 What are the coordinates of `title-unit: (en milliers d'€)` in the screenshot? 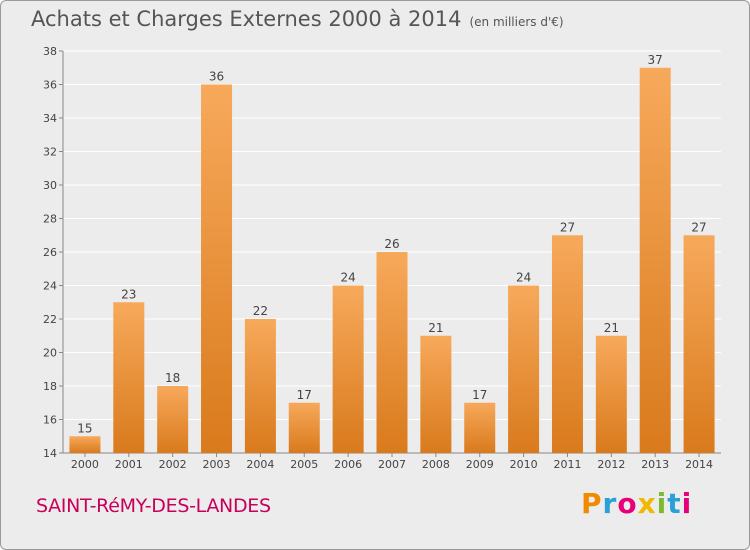 It's located at (516, 22).